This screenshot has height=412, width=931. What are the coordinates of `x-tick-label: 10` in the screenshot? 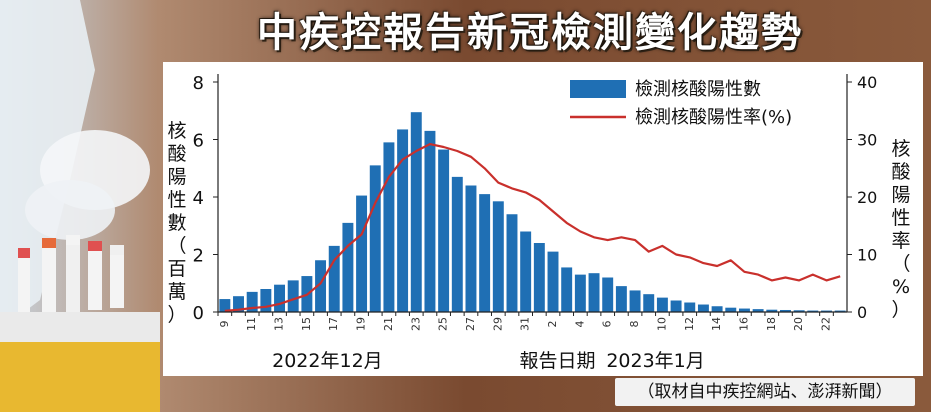 It's located at (661, 324).